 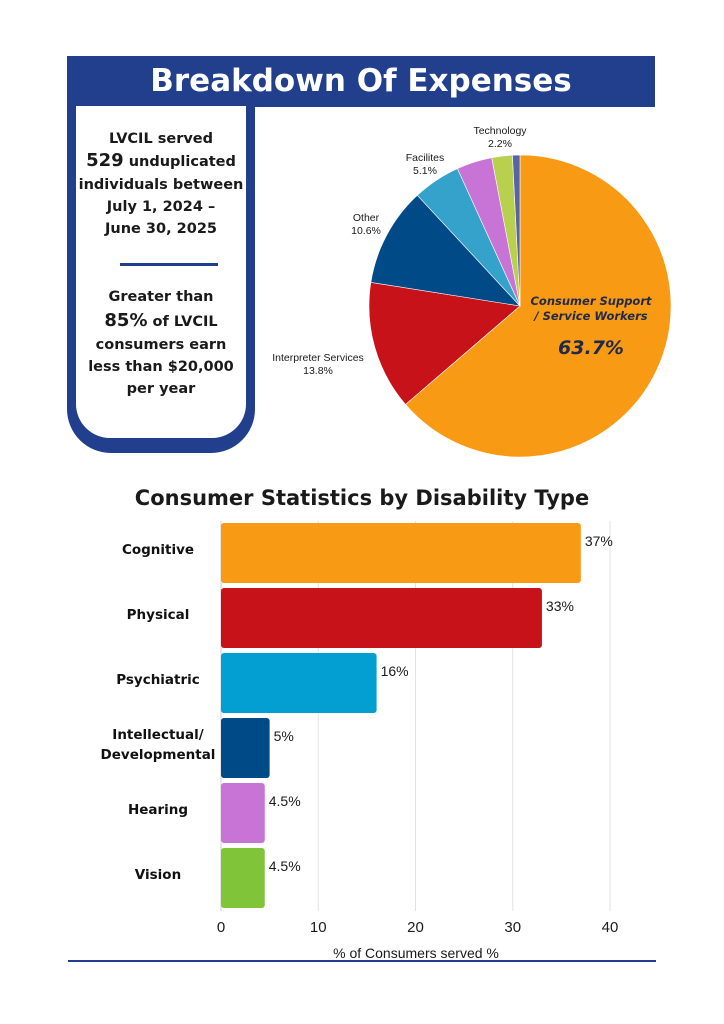 What do you see at coordinates (182, 322) in the screenshot?
I see `info-percent-text: of LVCIL` at bounding box center [182, 322].